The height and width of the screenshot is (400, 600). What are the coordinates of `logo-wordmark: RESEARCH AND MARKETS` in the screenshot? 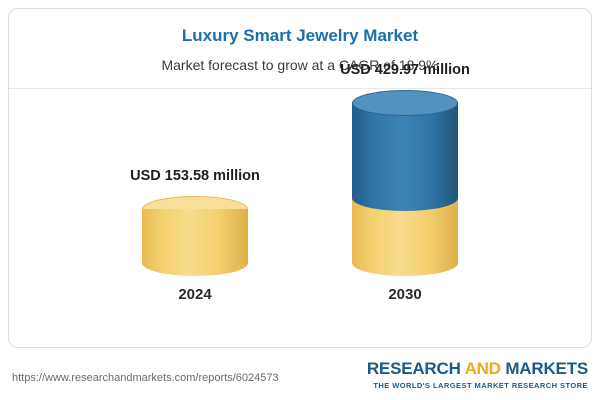 It's located at (477, 369).